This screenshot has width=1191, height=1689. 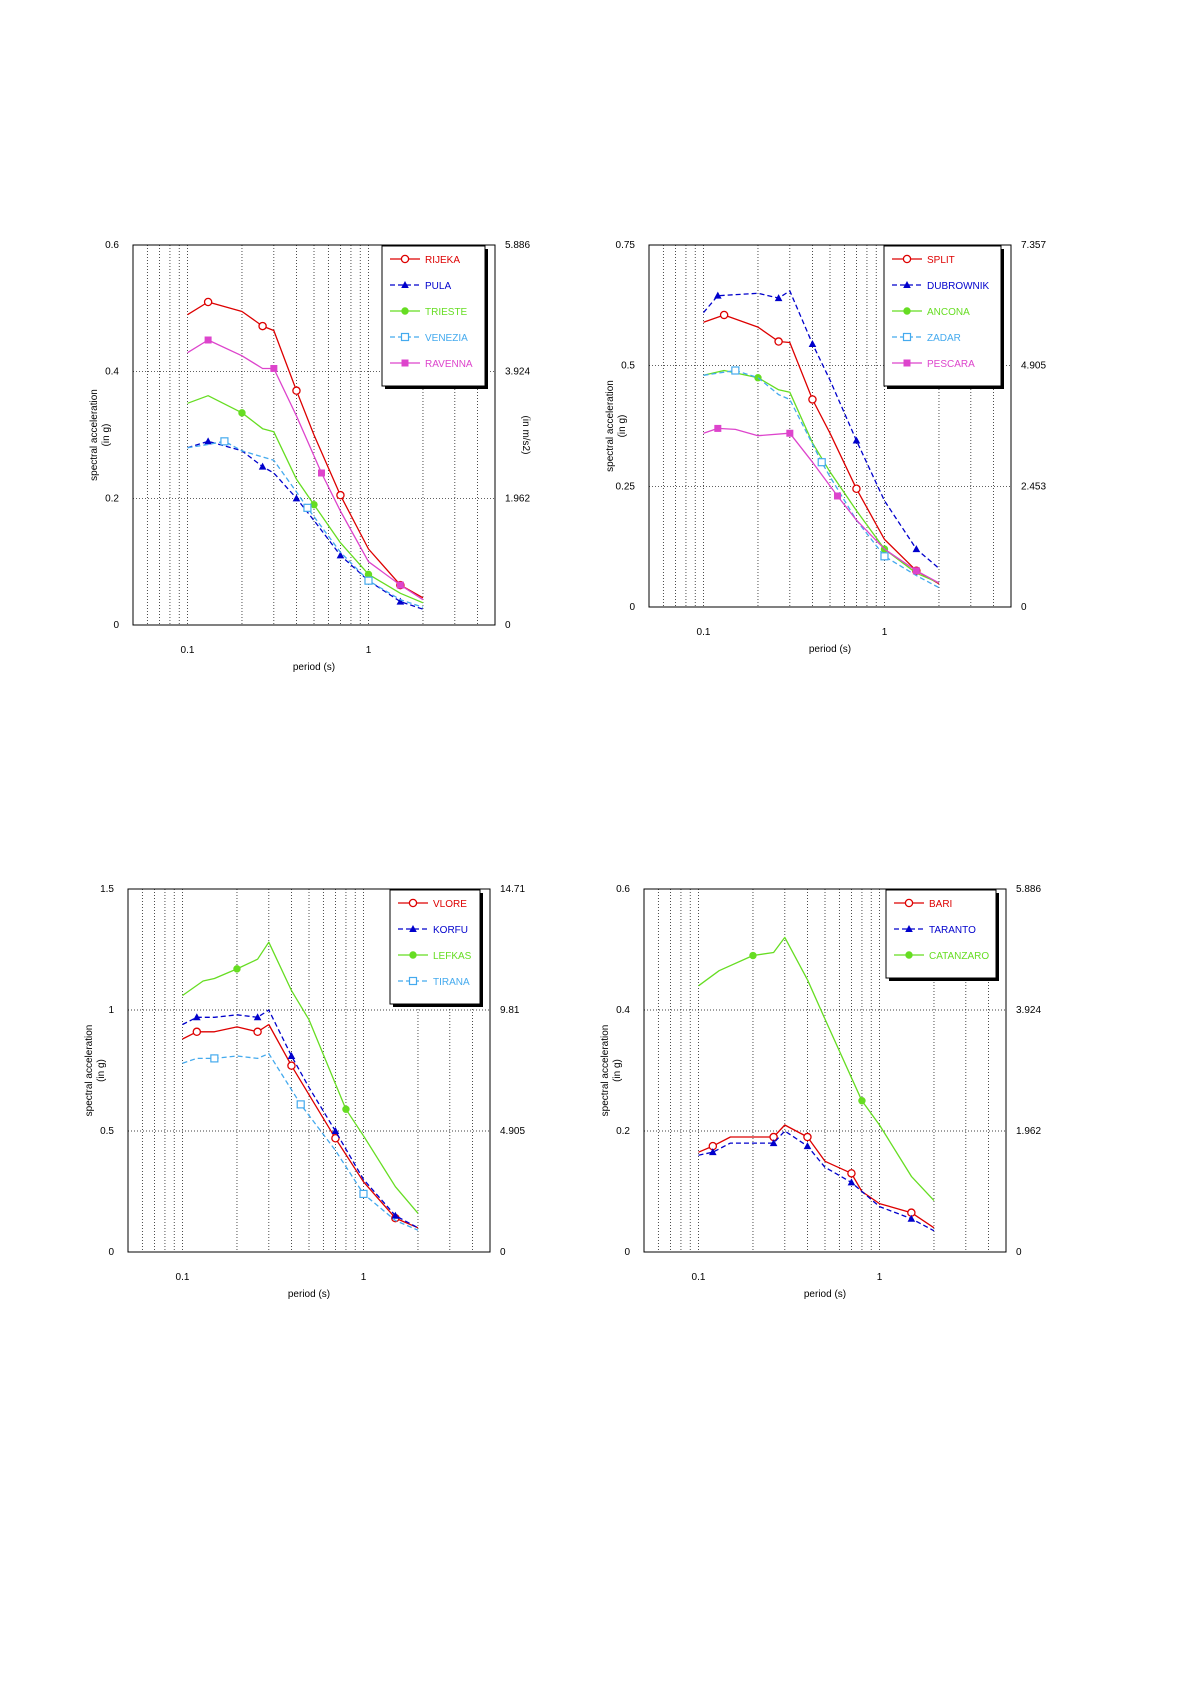 I want to click on y2-tick-label: 2.453, so click(x=1033, y=486).